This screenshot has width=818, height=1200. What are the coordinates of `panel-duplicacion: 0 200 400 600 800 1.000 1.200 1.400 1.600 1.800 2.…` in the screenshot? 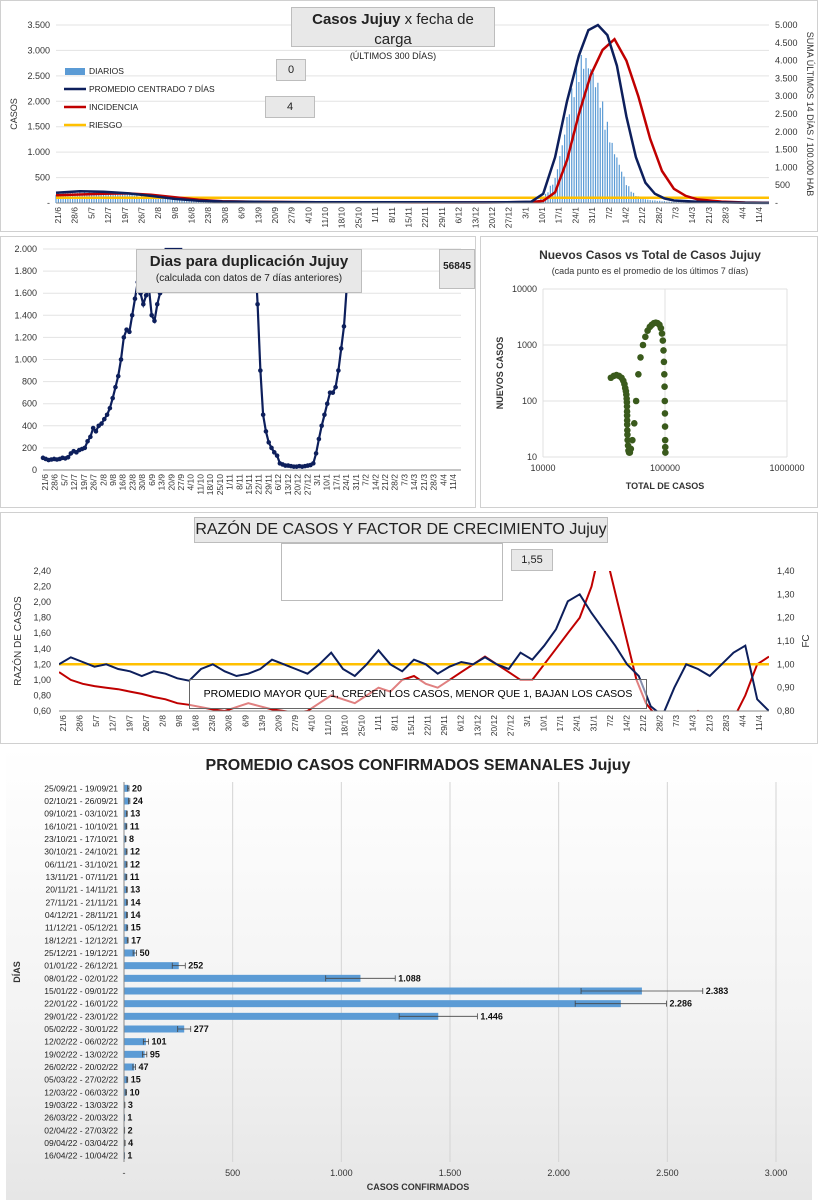 It's located at (238, 372).